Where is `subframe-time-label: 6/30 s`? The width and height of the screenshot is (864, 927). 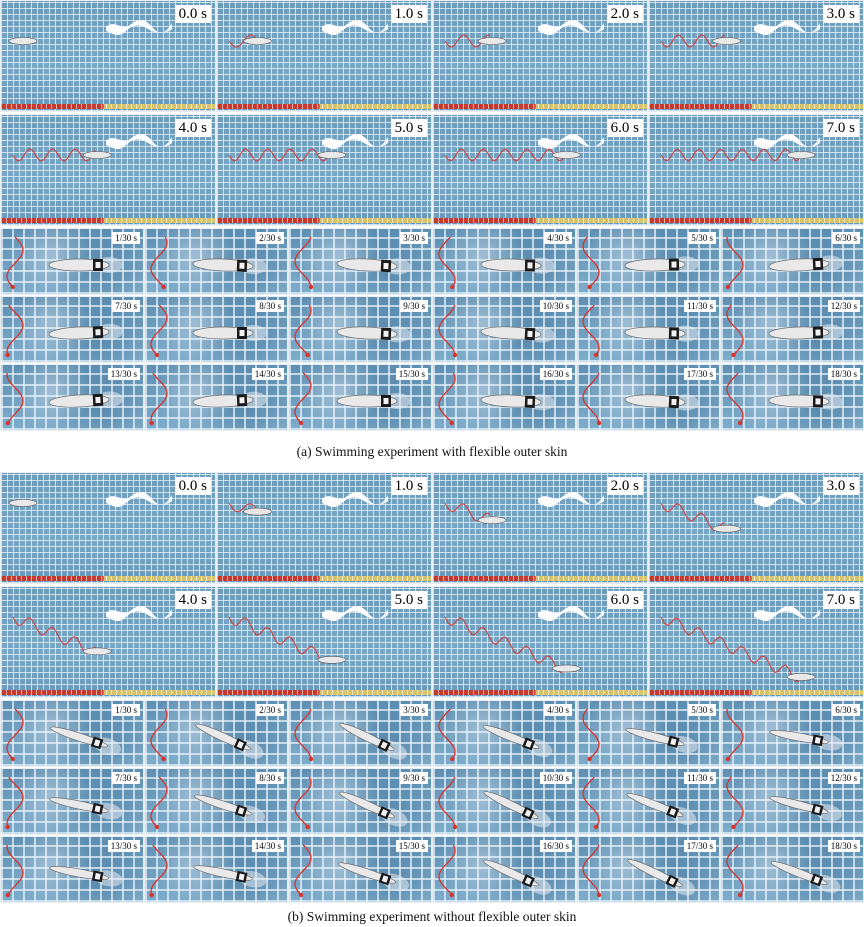 subframe-time-label: 6/30 s is located at coordinates (846, 710).